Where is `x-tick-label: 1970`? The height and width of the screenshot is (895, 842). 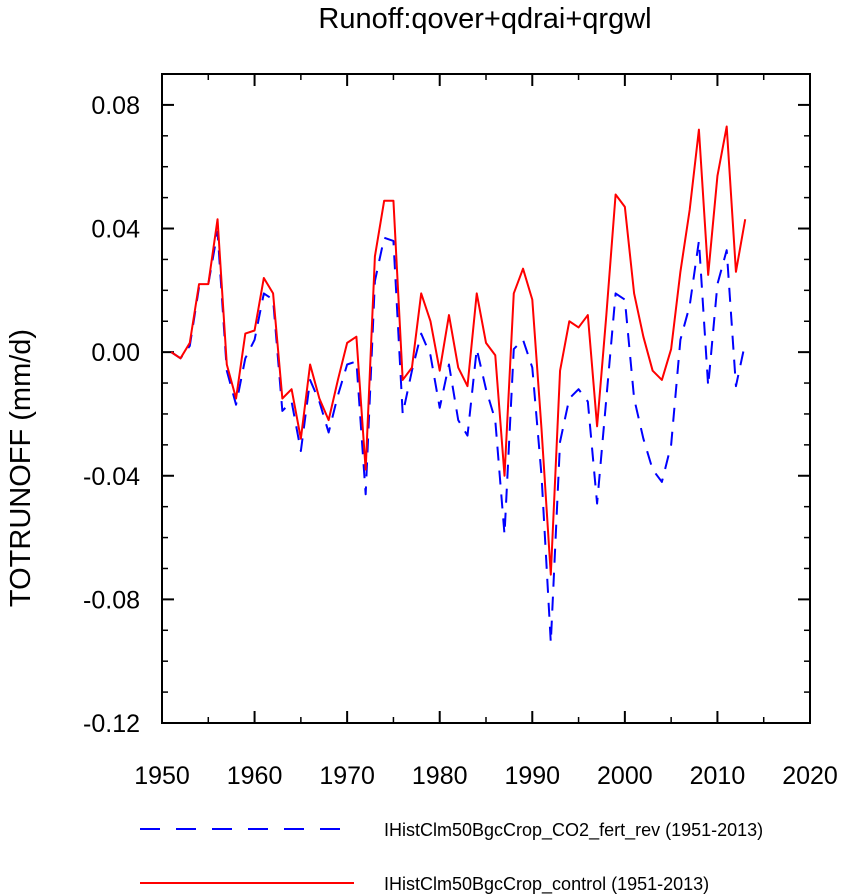
x-tick-label: 1970 is located at coordinates (347, 776).